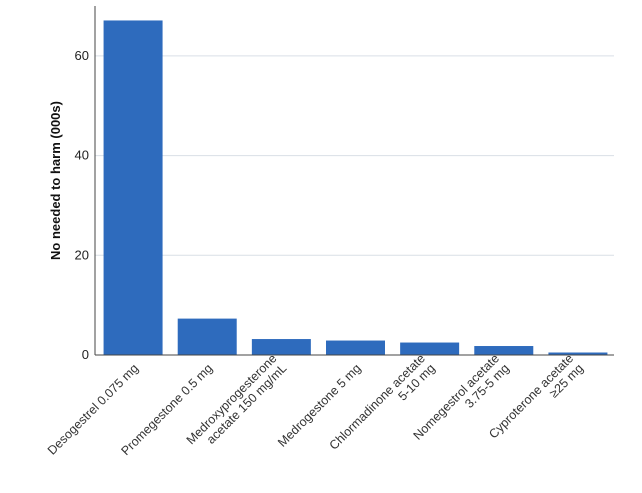 This screenshot has height=493, width=642. I want to click on y-tick-label: 0, so click(85, 354).